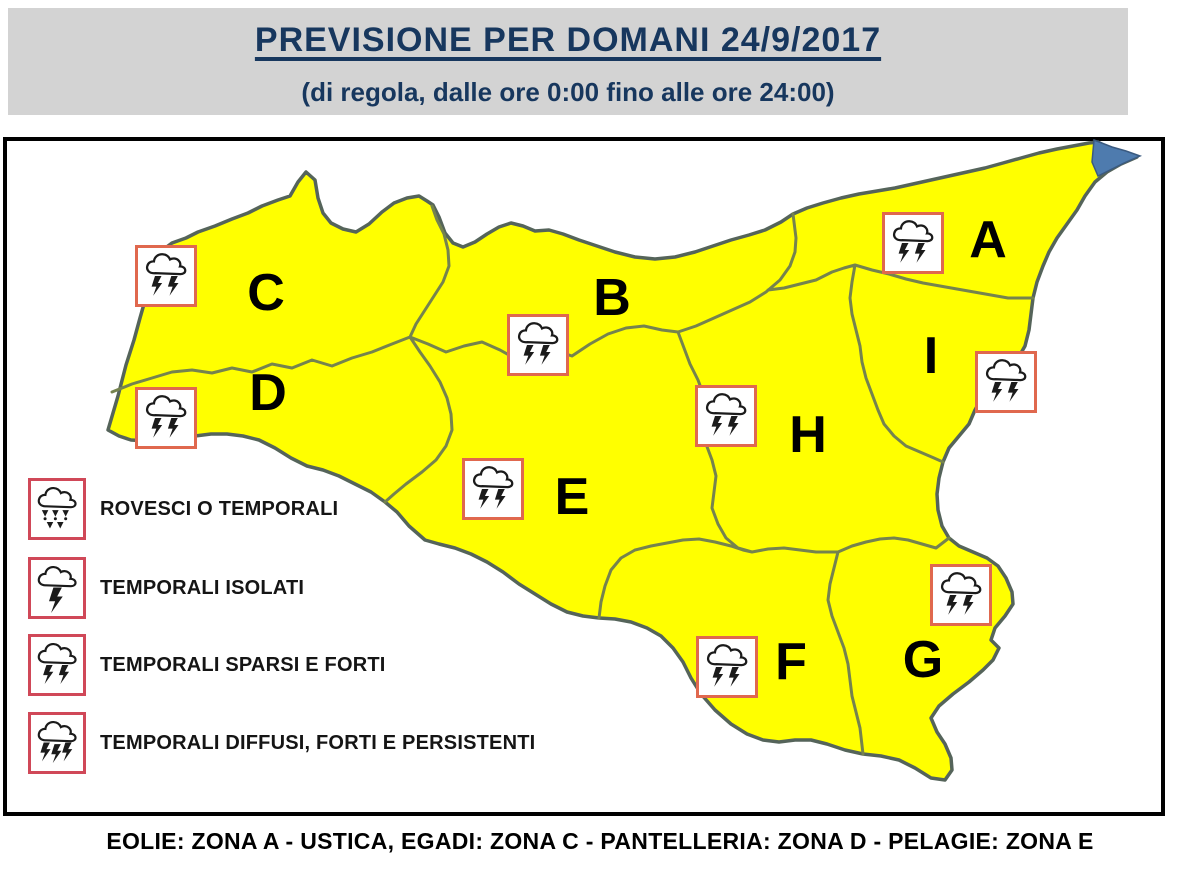 The image size is (1200, 872). What do you see at coordinates (202, 587) in the screenshot?
I see `legend-label-isolati: TEMPORALI ISOLATI` at bounding box center [202, 587].